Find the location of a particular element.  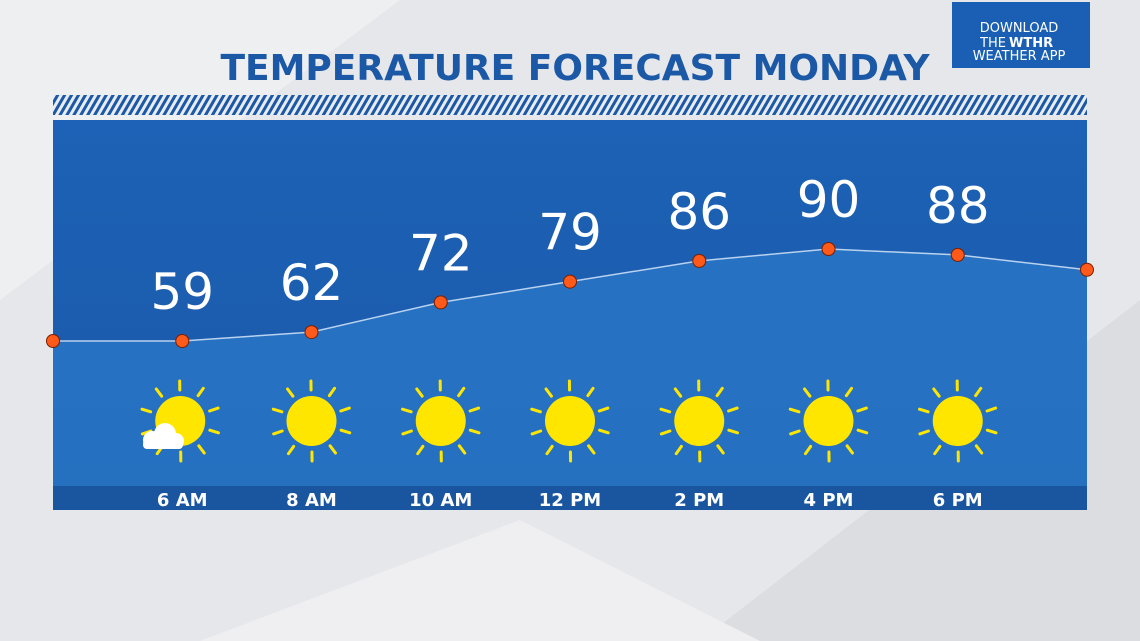

value-label: 90 is located at coordinates (829, 200).